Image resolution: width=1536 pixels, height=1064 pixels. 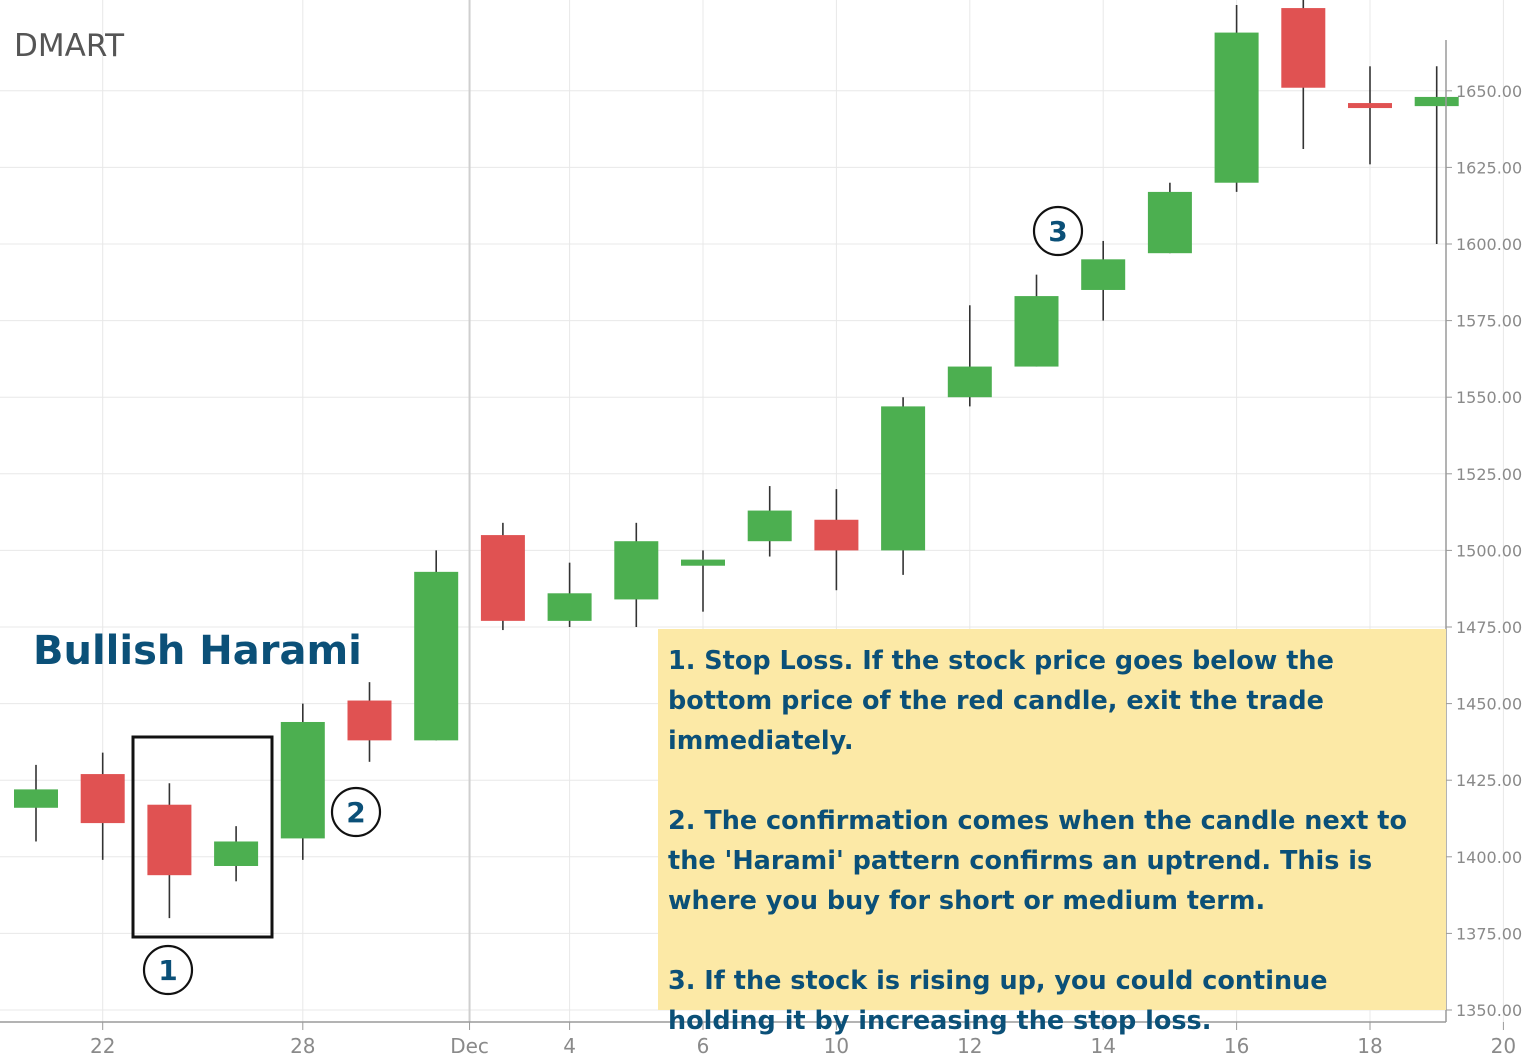 I want to click on x-tick-label: 4, so click(x=569, y=1046).